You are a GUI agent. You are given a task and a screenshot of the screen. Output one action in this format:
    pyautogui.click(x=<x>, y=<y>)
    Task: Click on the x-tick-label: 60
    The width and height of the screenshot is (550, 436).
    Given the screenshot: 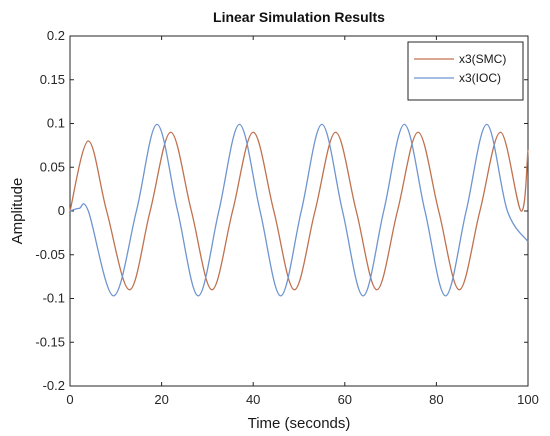 What is the action you would take?
    pyautogui.click(x=345, y=399)
    